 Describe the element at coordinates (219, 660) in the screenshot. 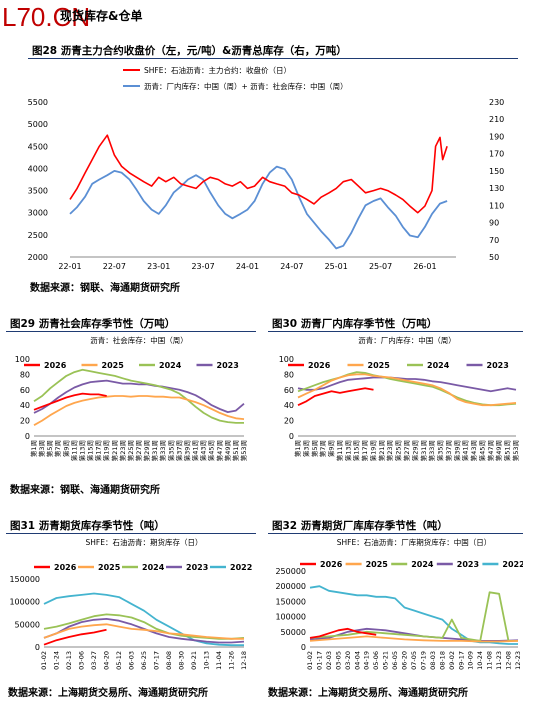

I see `fig31-xtick: 11-04` at that location.